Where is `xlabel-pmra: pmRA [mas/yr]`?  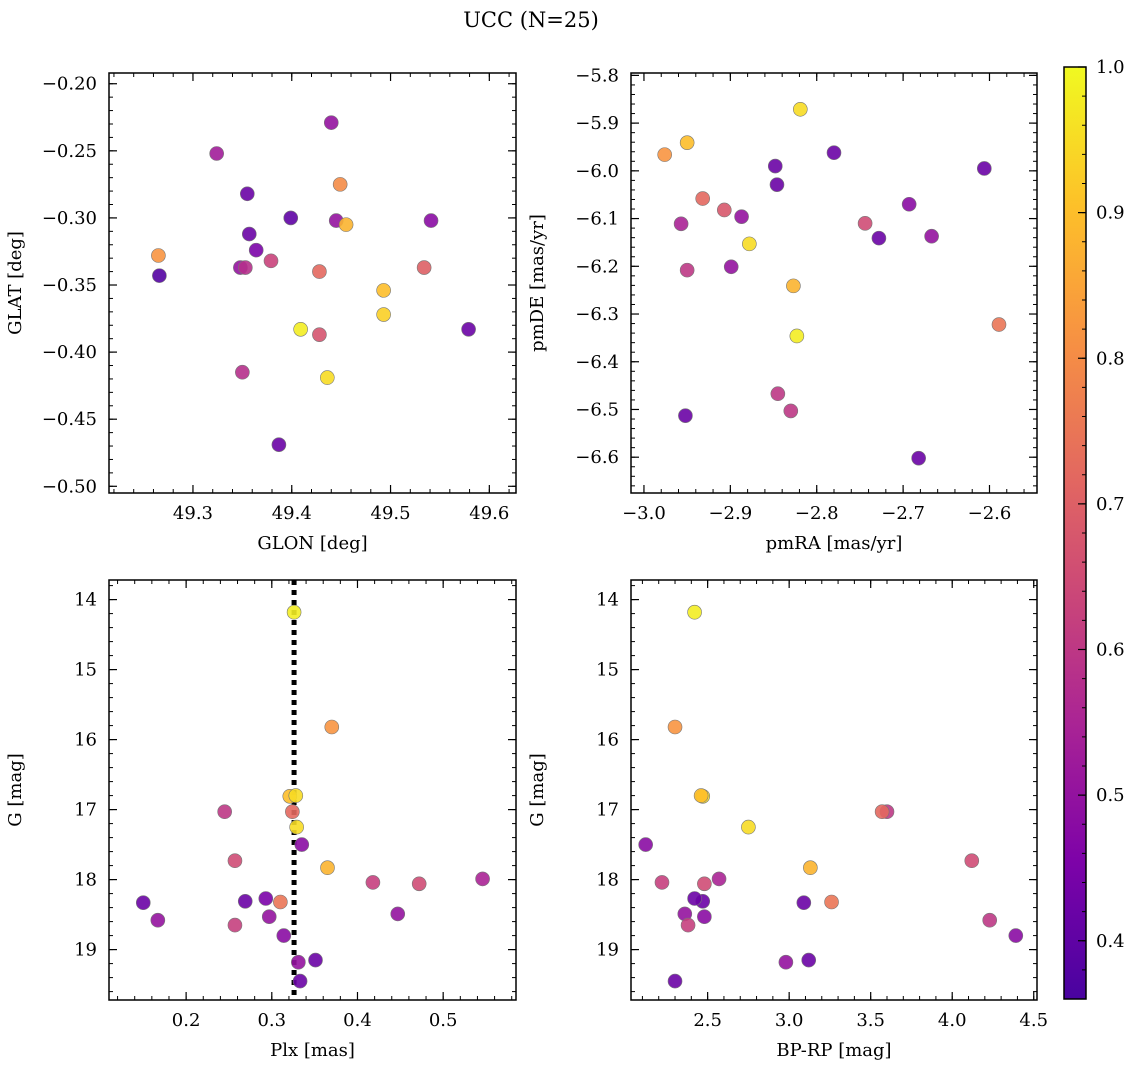 xlabel-pmra: pmRA [mas/yr] is located at coordinates (834, 543).